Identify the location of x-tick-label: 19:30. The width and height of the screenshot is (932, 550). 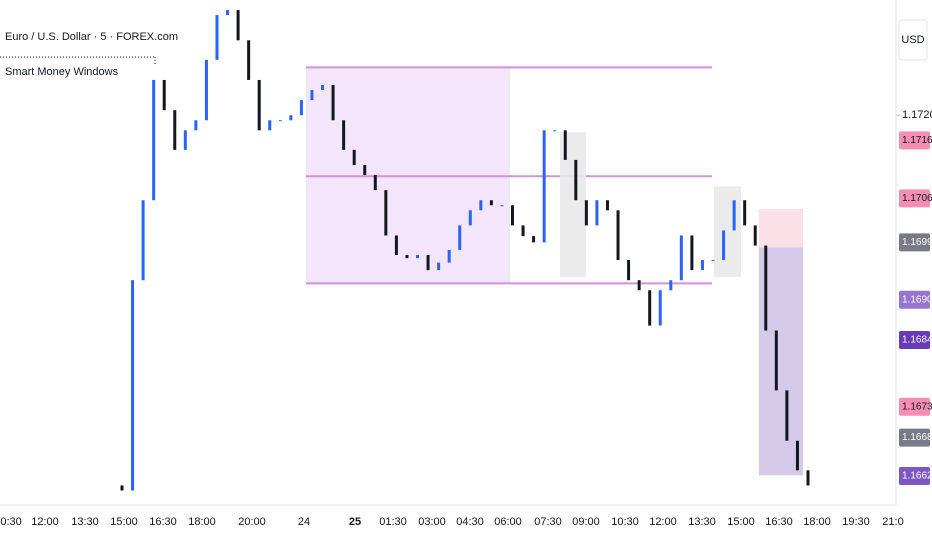
(856, 522).